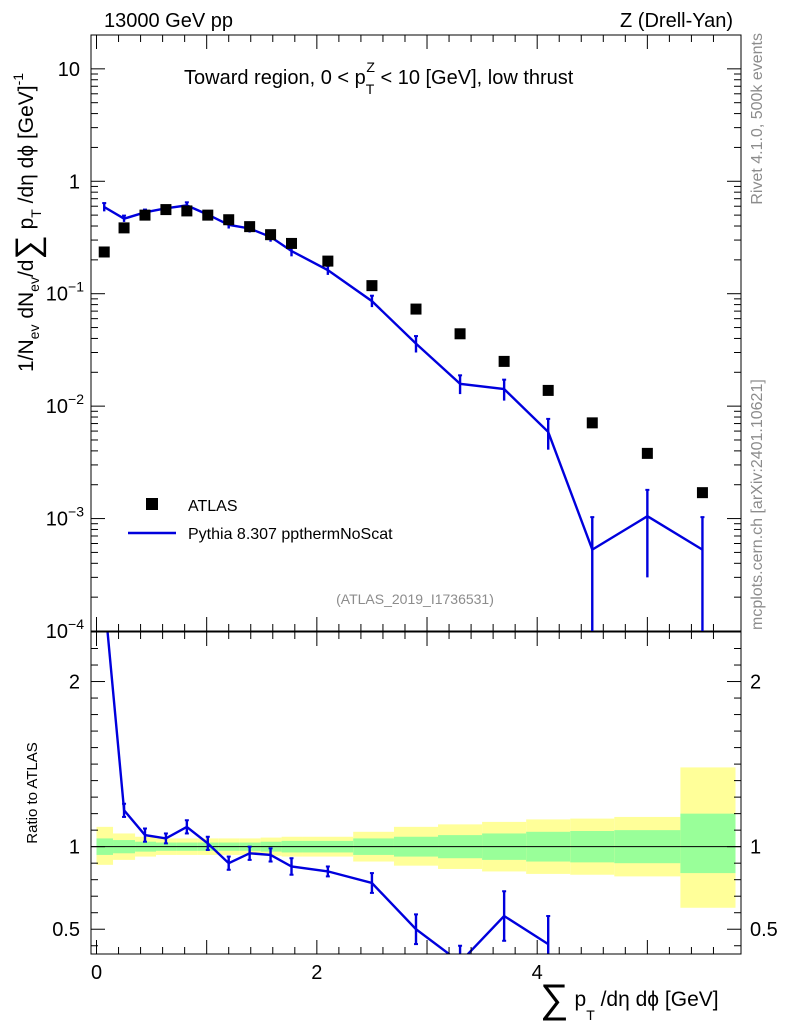  I want to click on ratio-y-axis-label: Ratio to ATLAS, so click(32, 792).